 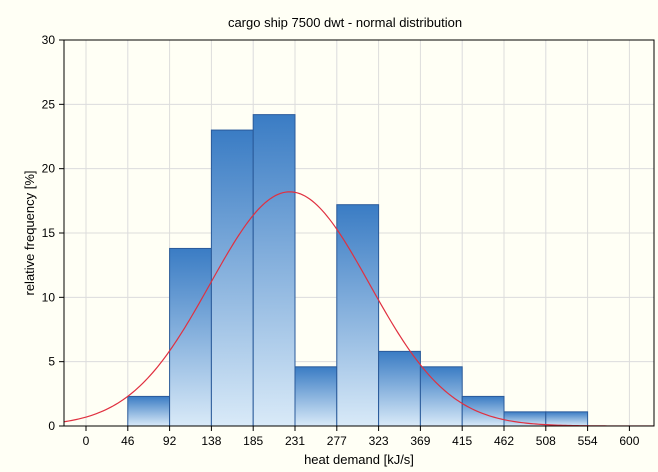 I want to click on y-tick-label: 20, so click(x=49, y=169).